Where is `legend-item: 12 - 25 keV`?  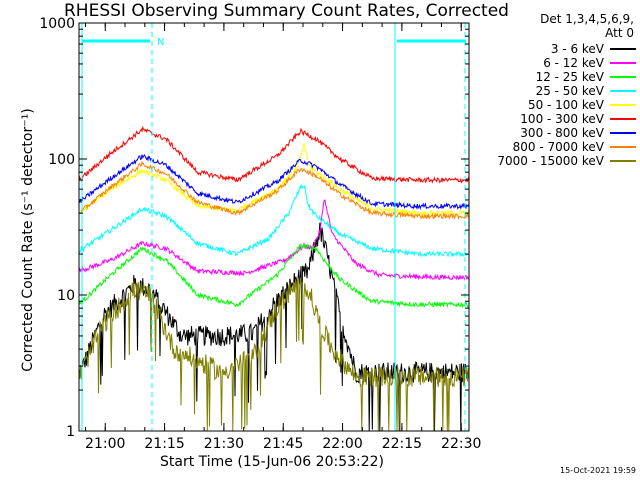
legend-item: 12 - 25 keV is located at coordinates (566, 77).